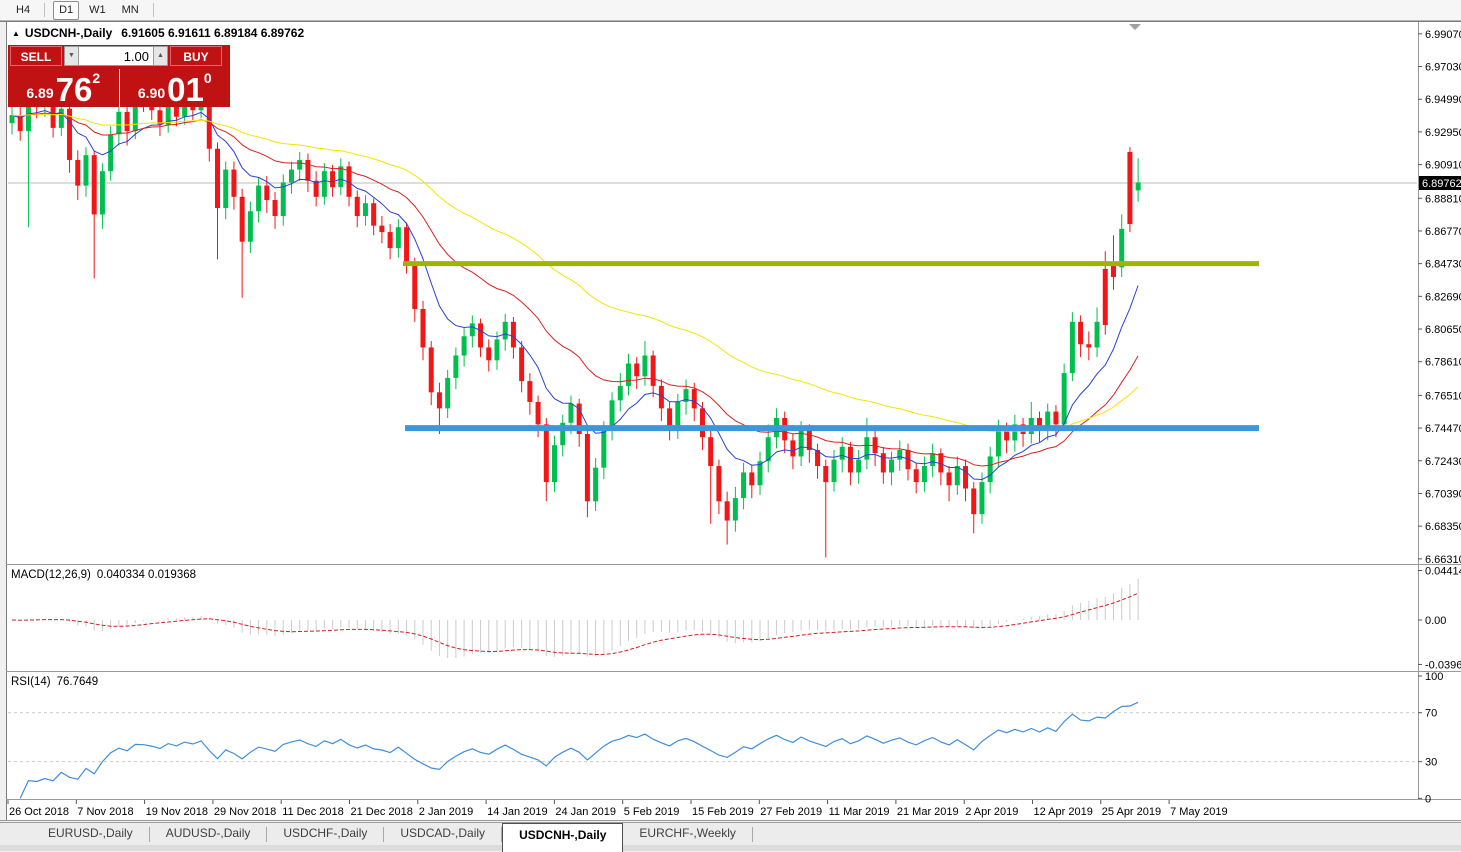 This screenshot has height=852, width=1461. I want to click on rsi-axis-label: 100, so click(1434, 677).